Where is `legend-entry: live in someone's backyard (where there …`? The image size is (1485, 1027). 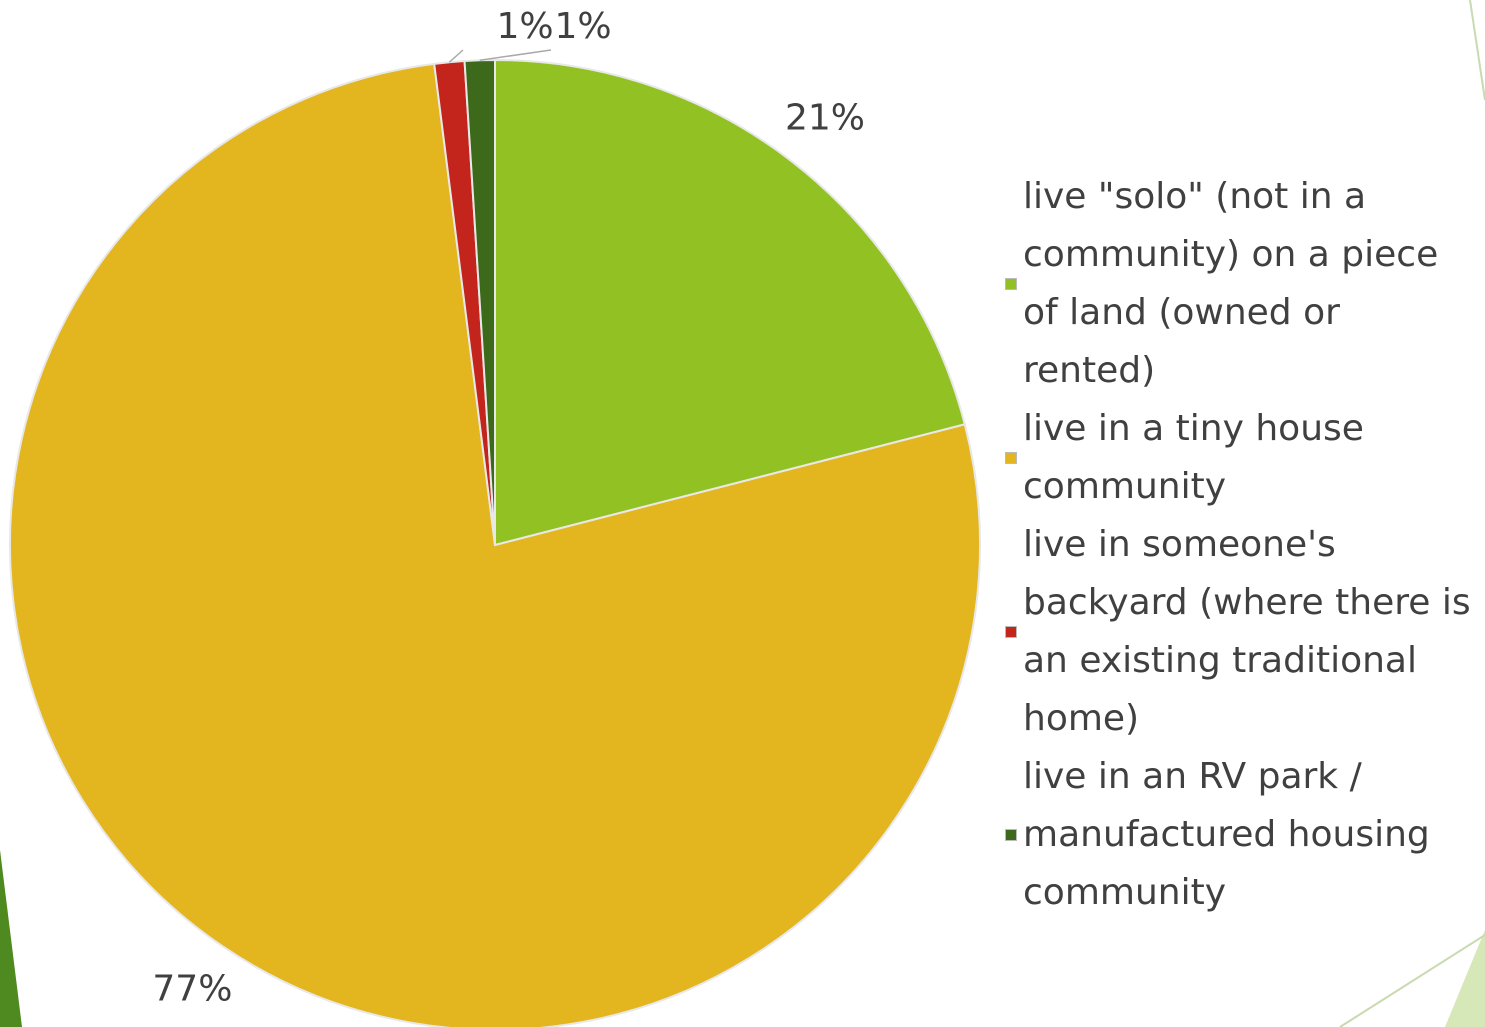
legend-entry: live in someone's backyard (where there … is located at coordinates (1244, 632).